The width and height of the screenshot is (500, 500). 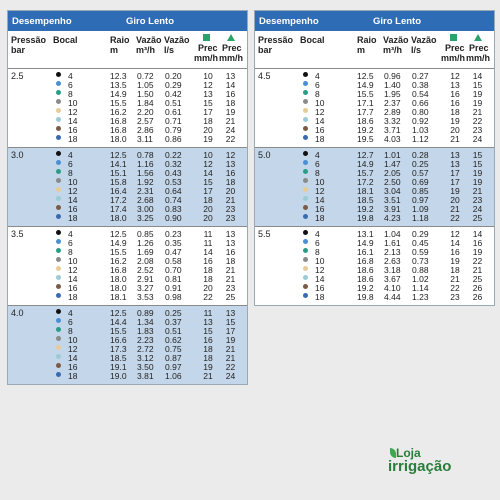 What do you see at coordinates (145, 261) in the screenshot?
I see `flow-m3h-value: 2.08` at bounding box center [145, 261].